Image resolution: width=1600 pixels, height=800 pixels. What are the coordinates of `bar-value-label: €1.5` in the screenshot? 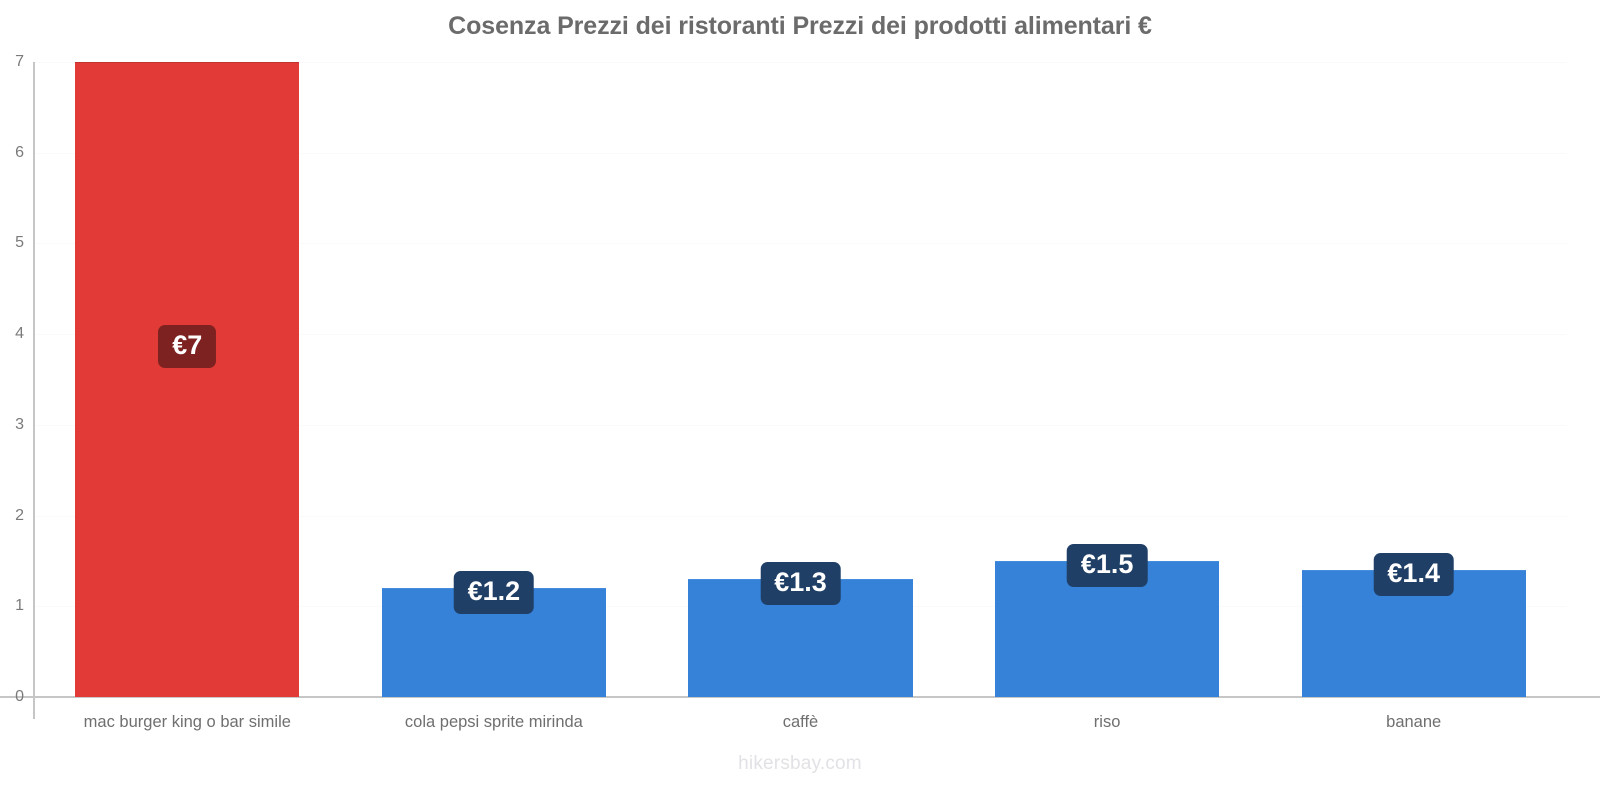 It's located at (1107, 565).